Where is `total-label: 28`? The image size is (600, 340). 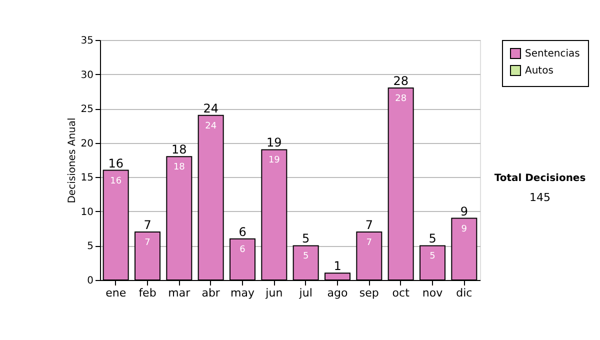 total-label: 28 is located at coordinates (400, 81).